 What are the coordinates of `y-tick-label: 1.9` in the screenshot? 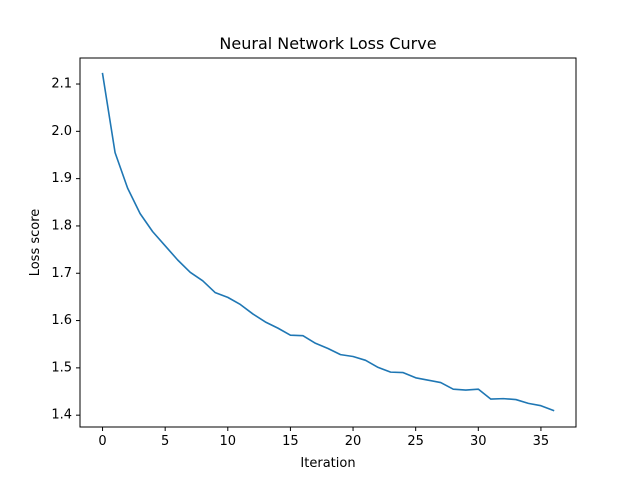 It's located at (61, 178).